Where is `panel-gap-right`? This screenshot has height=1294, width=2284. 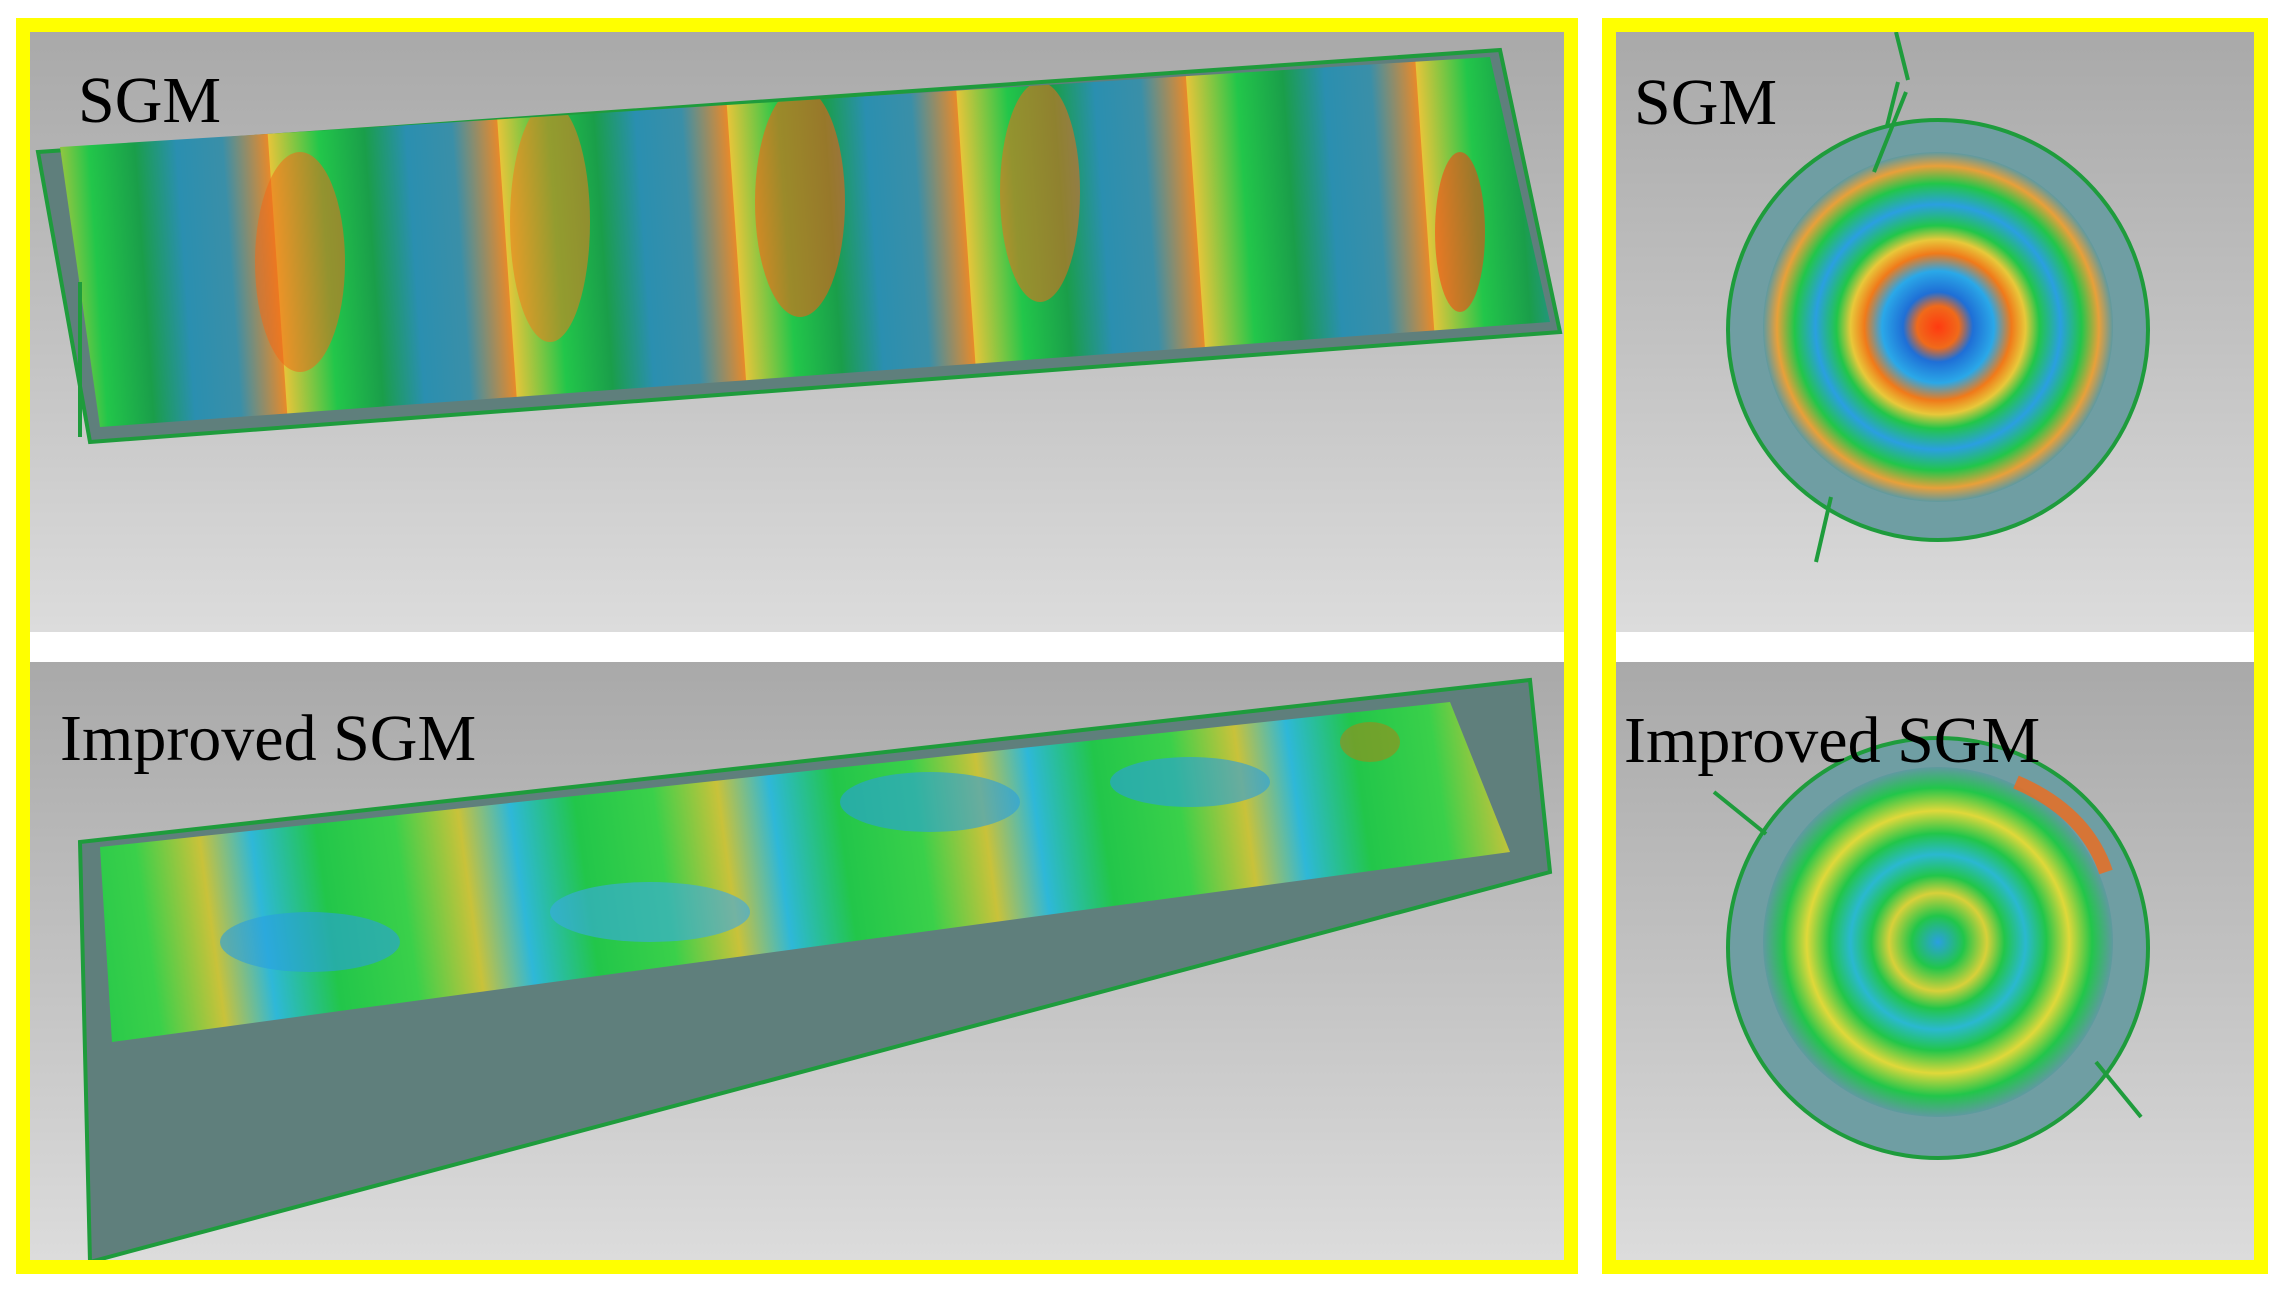 panel-gap-right is located at coordinates (1935, 647).